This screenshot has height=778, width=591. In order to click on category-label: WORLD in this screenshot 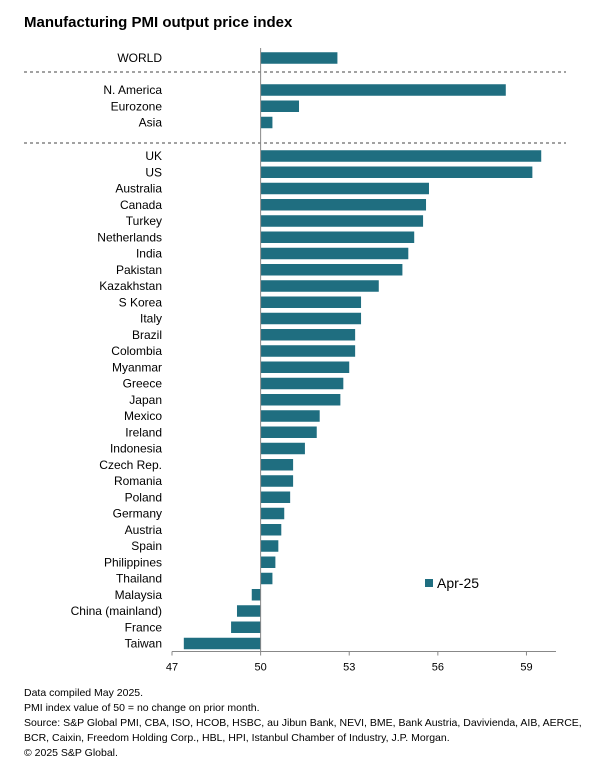, I will do `click(139, 58)`.